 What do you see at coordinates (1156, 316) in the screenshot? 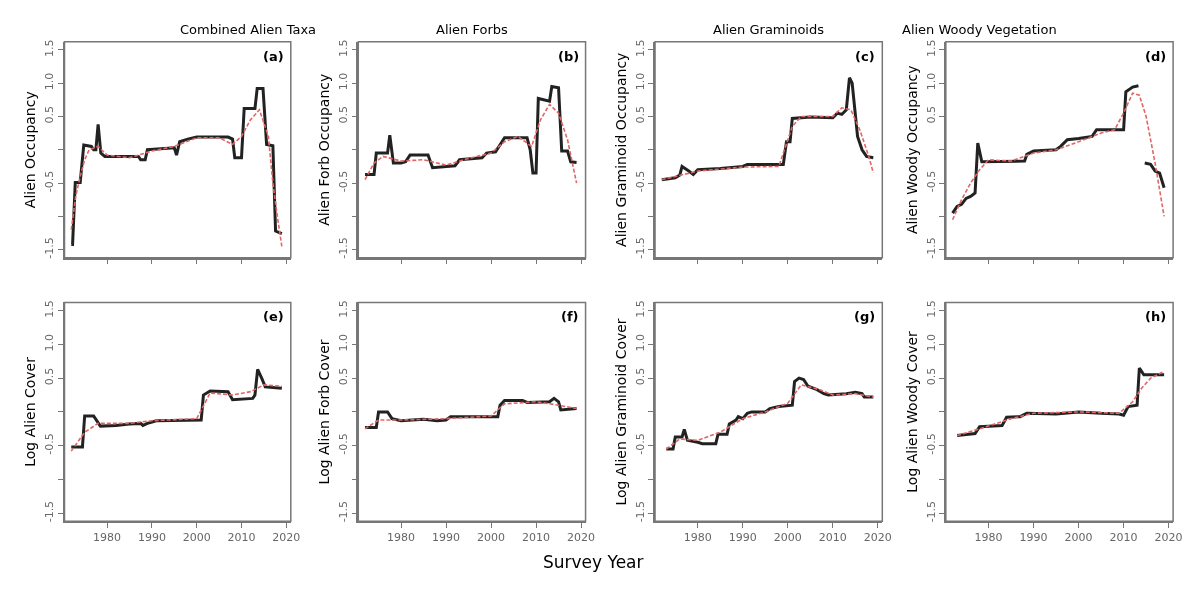
I see `annotation: (h)` at bounding box center [1156, 316].